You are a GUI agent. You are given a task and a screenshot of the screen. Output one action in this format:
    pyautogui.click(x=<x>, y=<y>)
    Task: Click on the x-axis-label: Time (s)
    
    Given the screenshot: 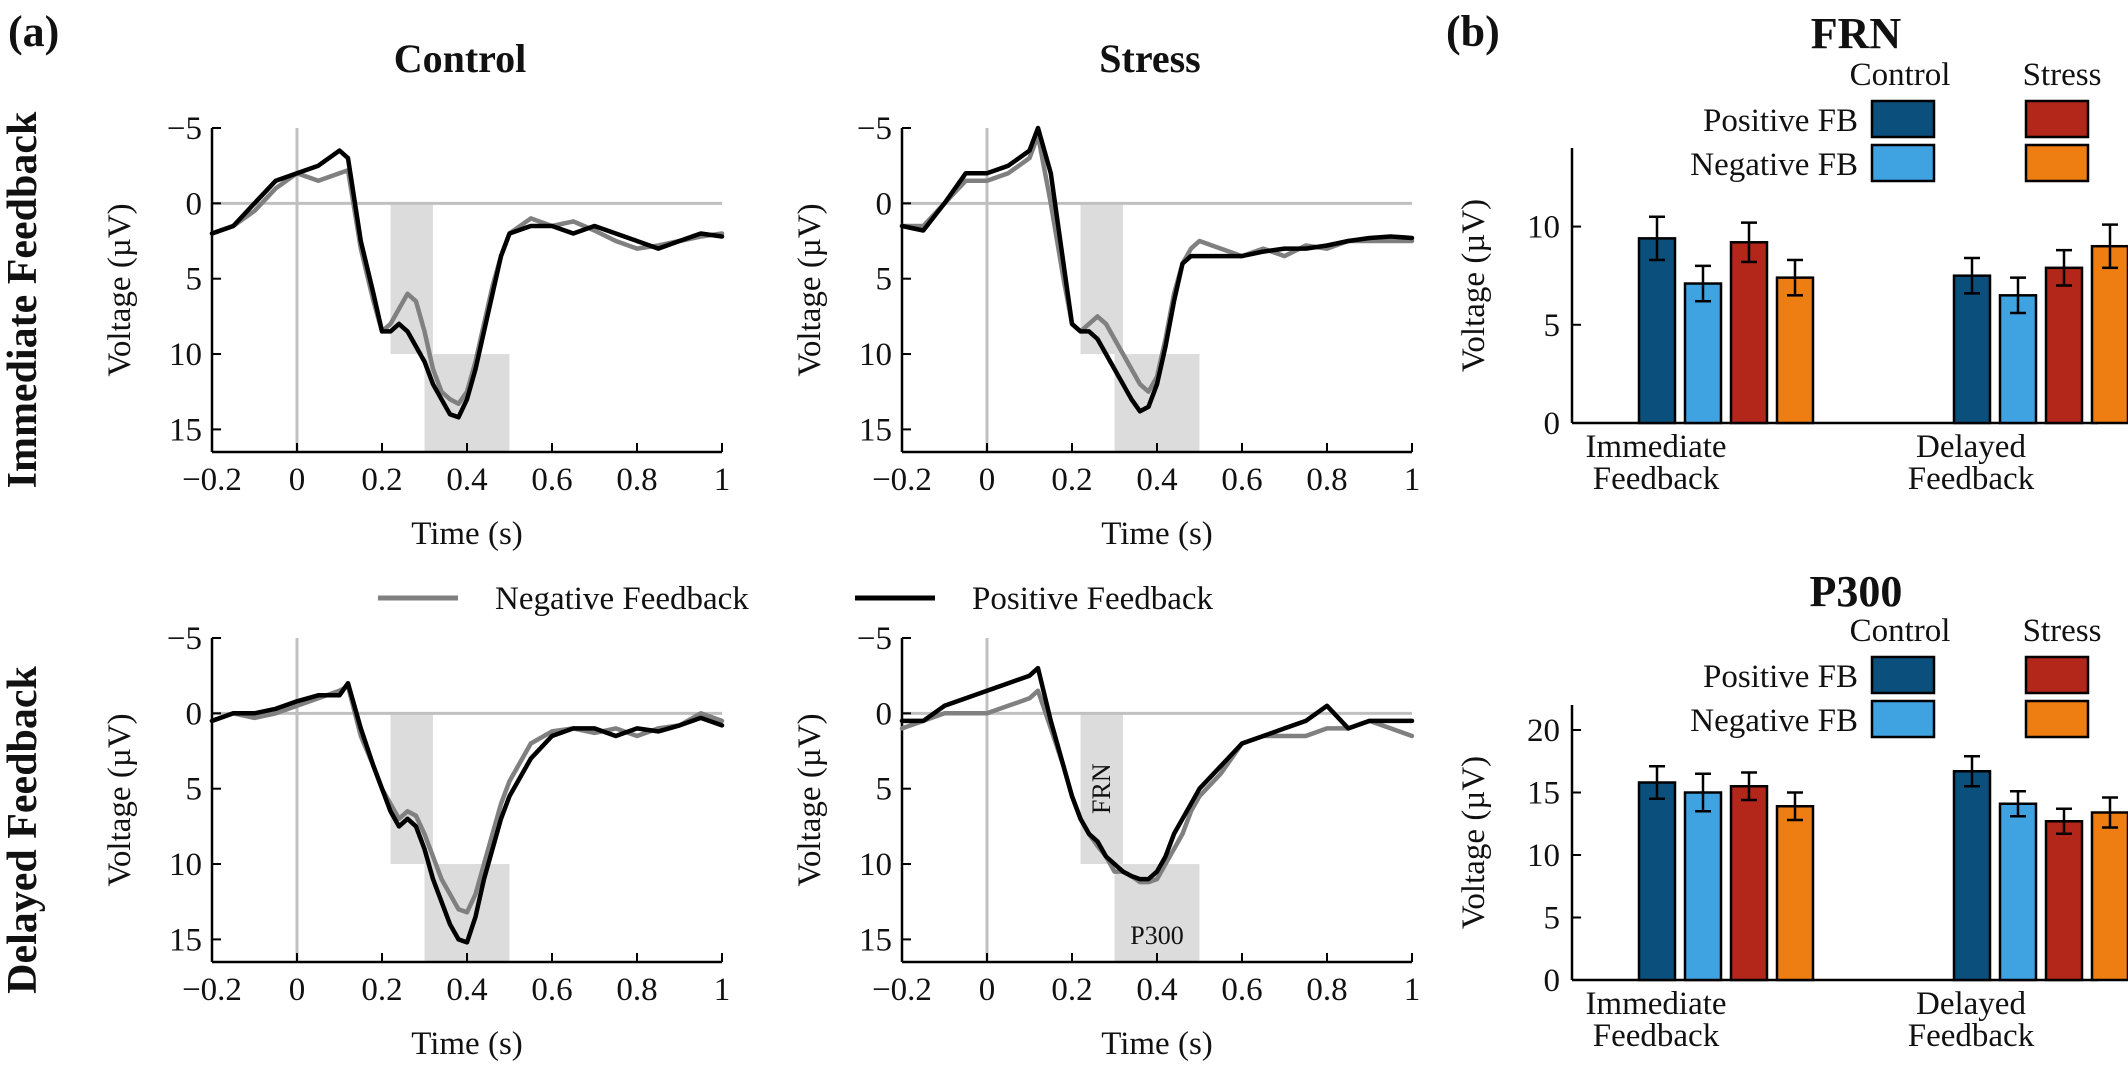 What is the action you would take?
    pyautogui.click(x=1157, y=1044)
    